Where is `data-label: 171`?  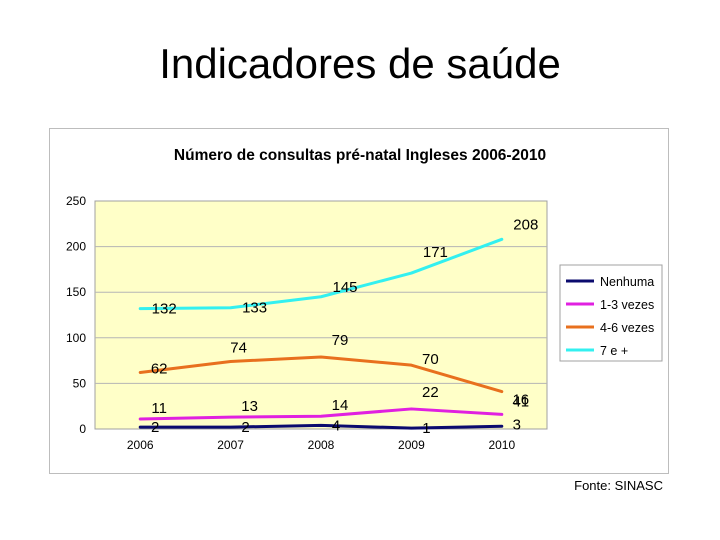
data-label: 171 is located at coordinates (435, 252).